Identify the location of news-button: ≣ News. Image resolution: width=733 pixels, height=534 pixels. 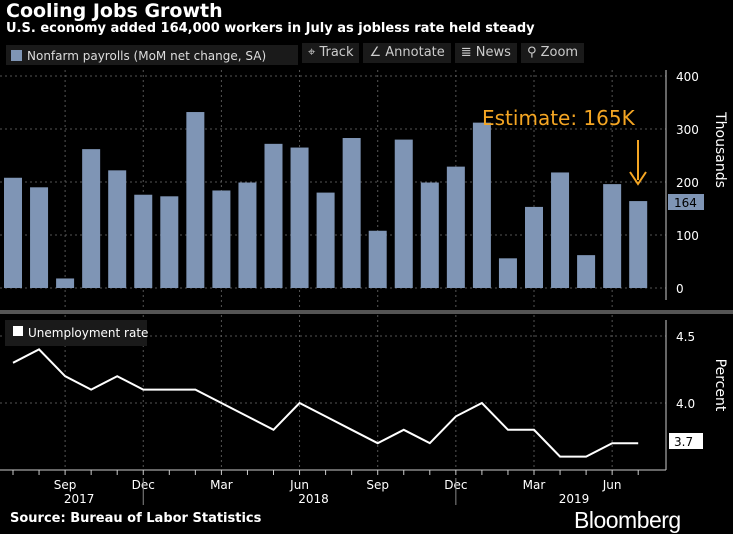
(485, 53).